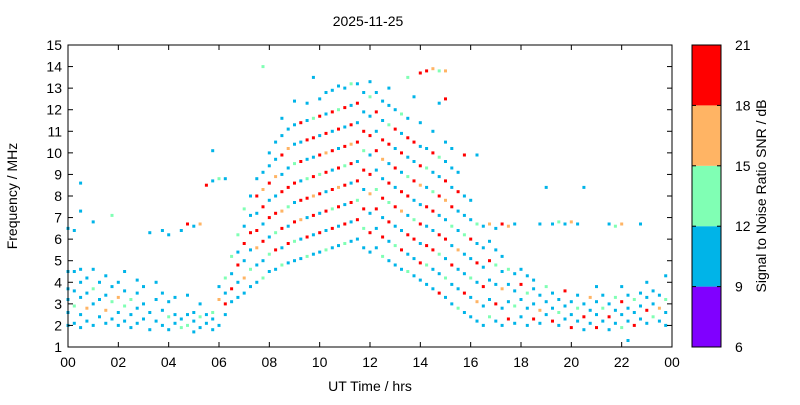  What do you see at coordinates (739, 347) in the screenshot?
I see `colorbar-tick-label: 6` at bounding box center [739, 347].